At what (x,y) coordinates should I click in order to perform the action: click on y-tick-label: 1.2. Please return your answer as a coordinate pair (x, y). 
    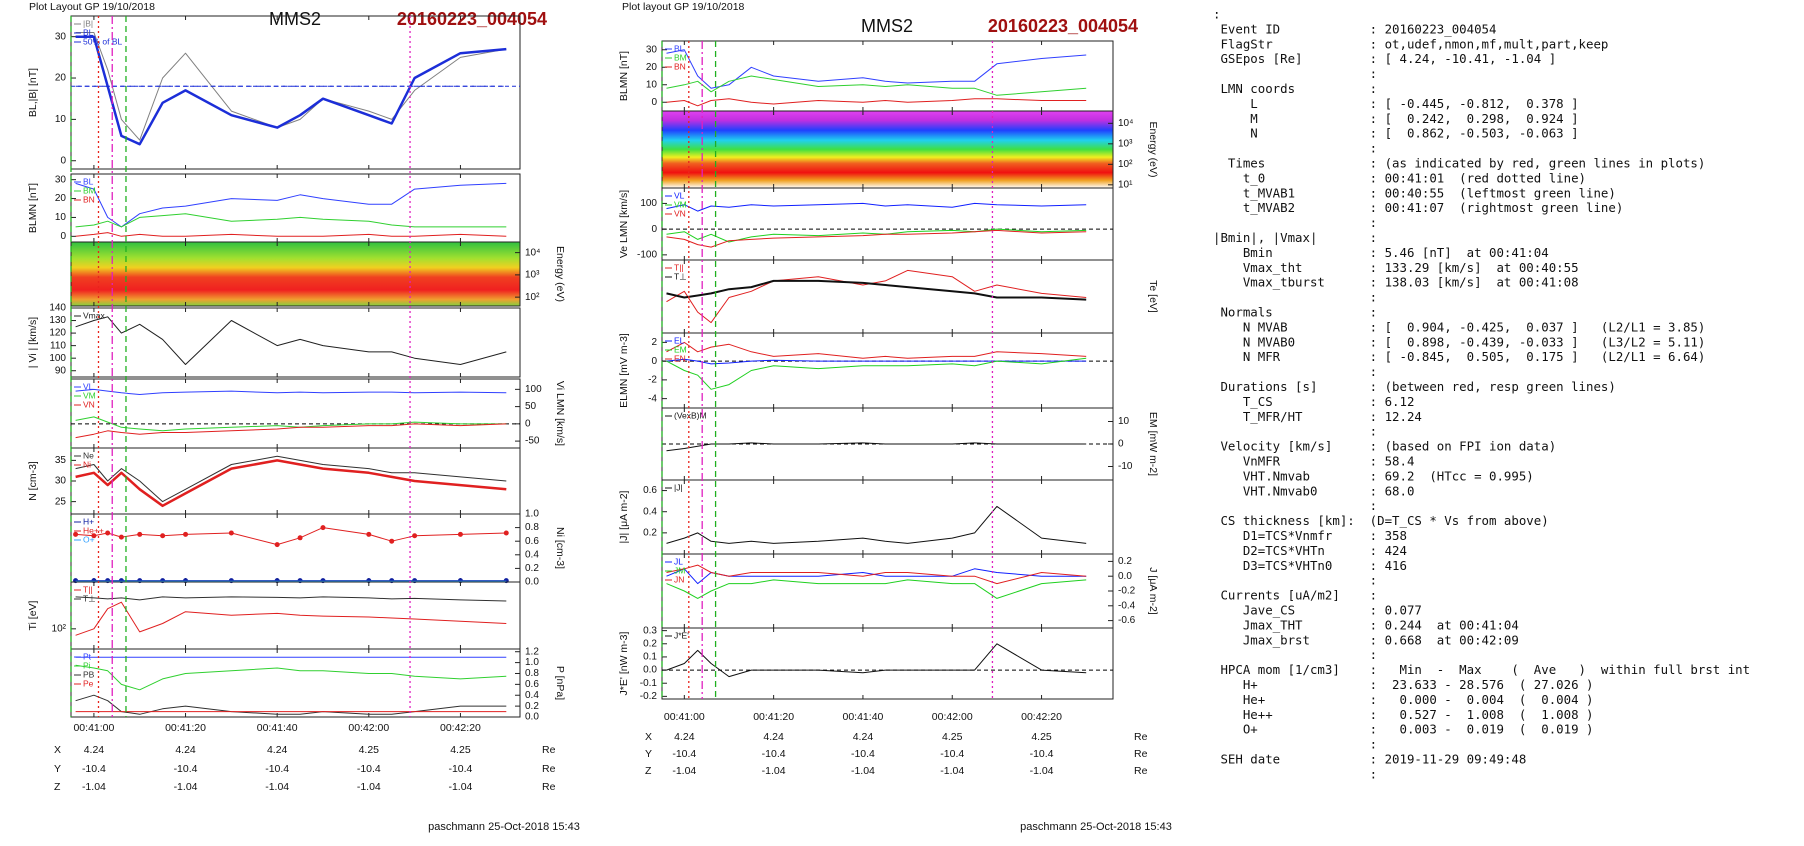
    Looking at the image, I should click on (532, 651).